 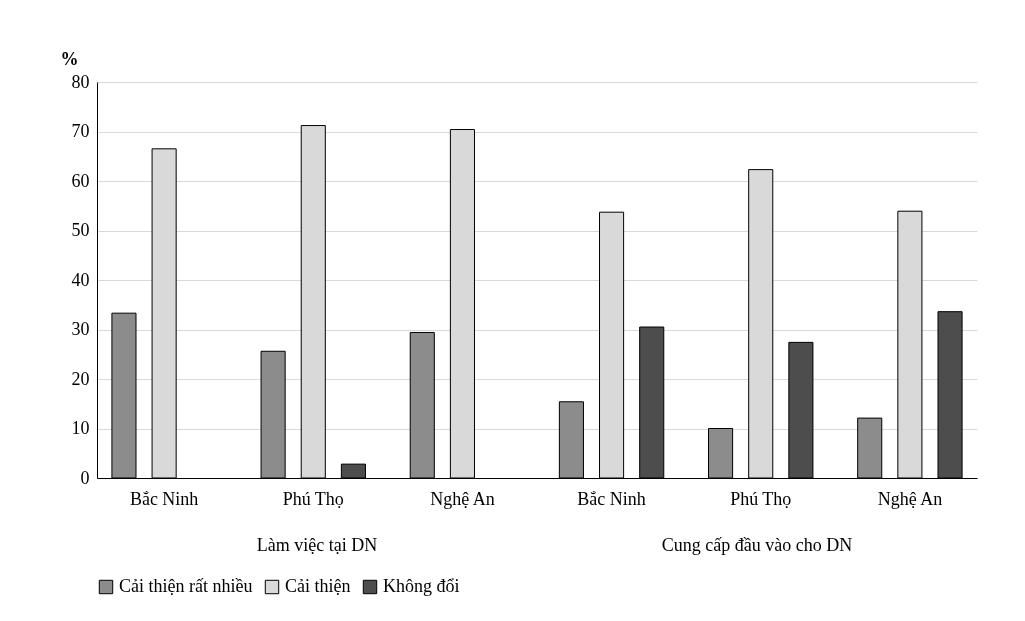 I want to click on y-axis-title: %, so click(x=69, y=58).